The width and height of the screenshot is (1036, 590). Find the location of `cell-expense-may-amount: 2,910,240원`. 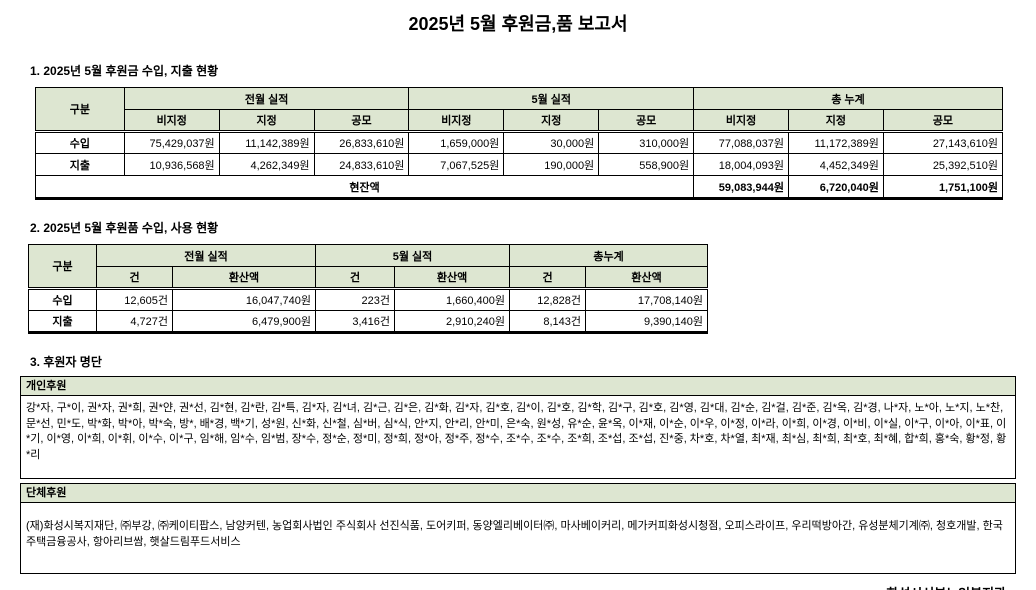

cell-expense-may-amount: 2,910,240원 is located at coordinates (452, 322).